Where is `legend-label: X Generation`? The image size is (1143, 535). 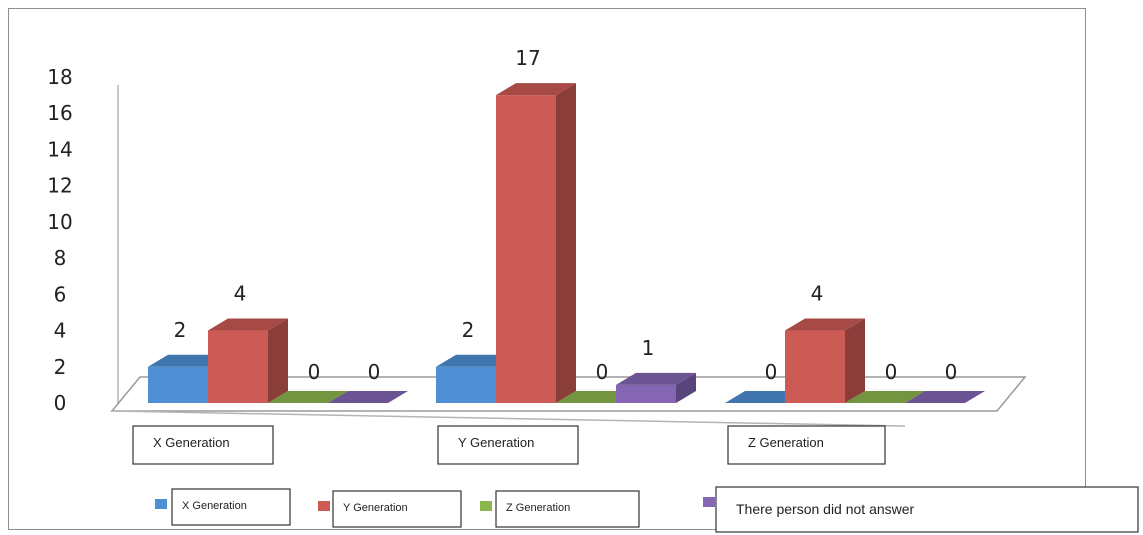 legend-label: X Generation is located at coordinates (214, 506).